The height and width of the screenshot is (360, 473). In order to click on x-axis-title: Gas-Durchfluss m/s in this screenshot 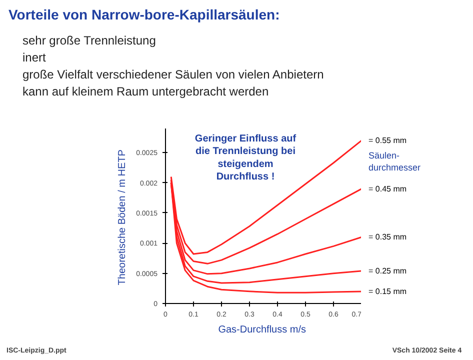, I will do `click(262, 330)`.